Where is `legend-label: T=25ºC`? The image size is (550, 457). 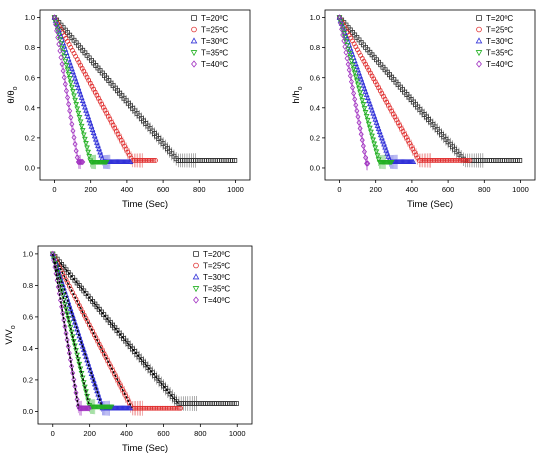
legend-label: T=25ºC is located at coordinates (216, 266).